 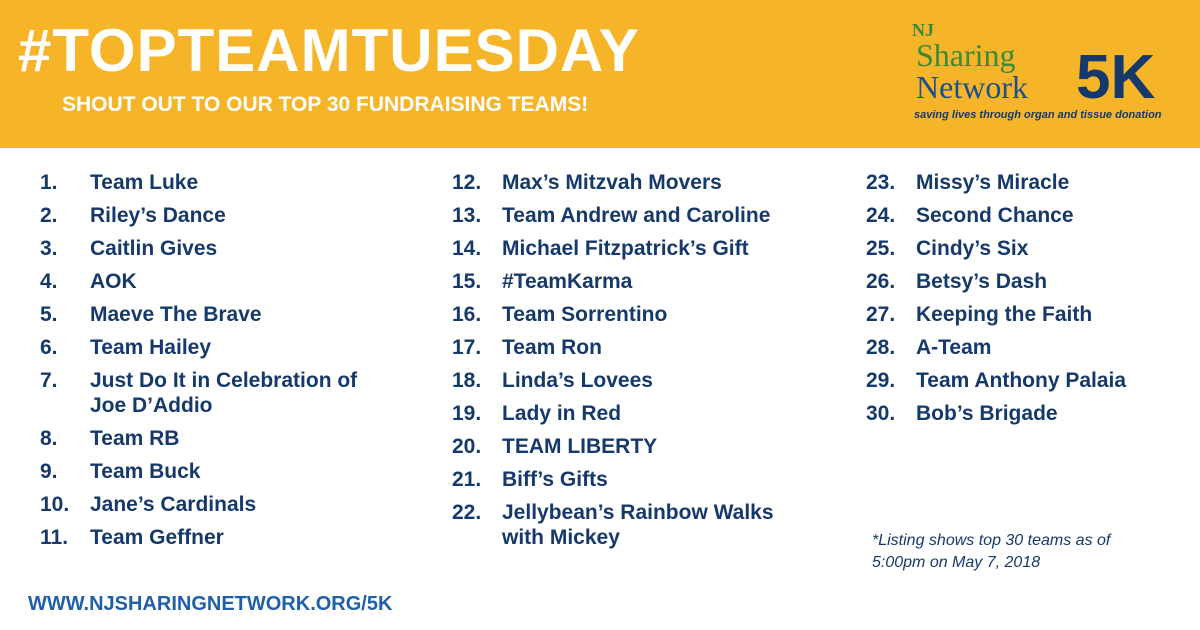 I want to click on team-rank: 18., so click(x=467, y=380).